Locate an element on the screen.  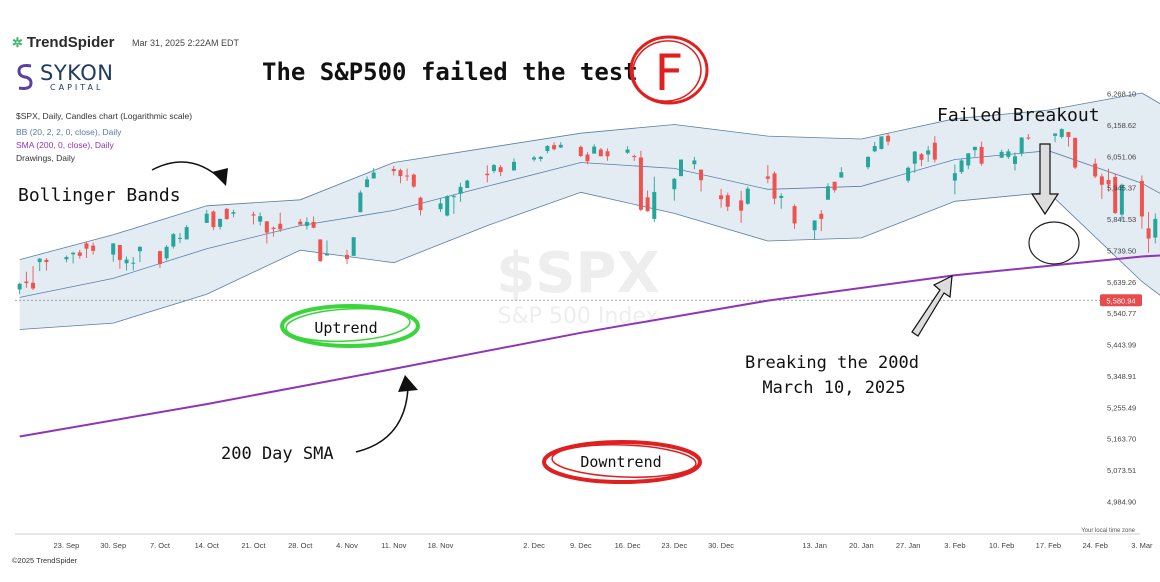
y-tick-label: 5,255.49 is located at coordinates (1121, 407).